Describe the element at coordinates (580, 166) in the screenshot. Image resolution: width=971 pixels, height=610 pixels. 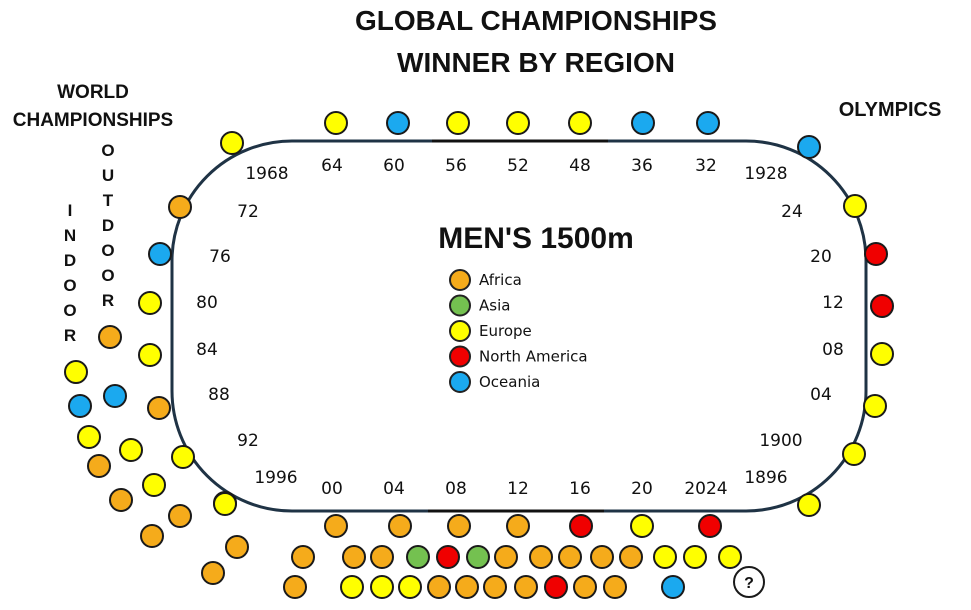
I see `year-label: 48` at that location.